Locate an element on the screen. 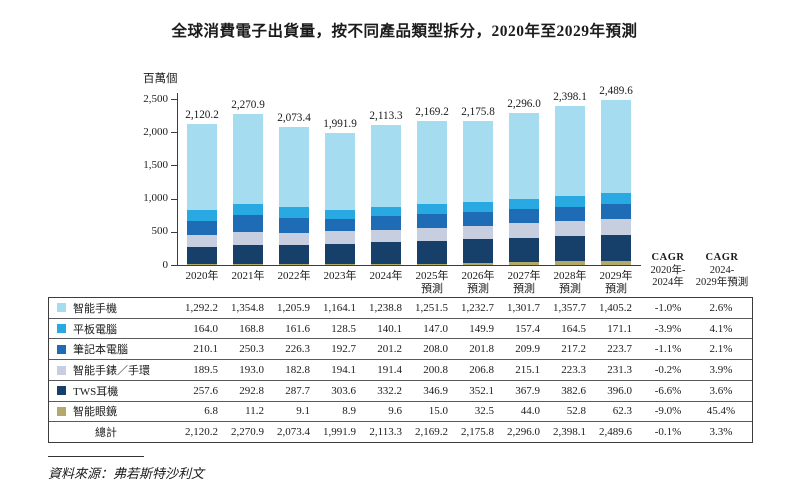 Image resolution: width=809 pixels, height=496 pixels. value-cell: 367.9 is located at coordinates (527, 390).